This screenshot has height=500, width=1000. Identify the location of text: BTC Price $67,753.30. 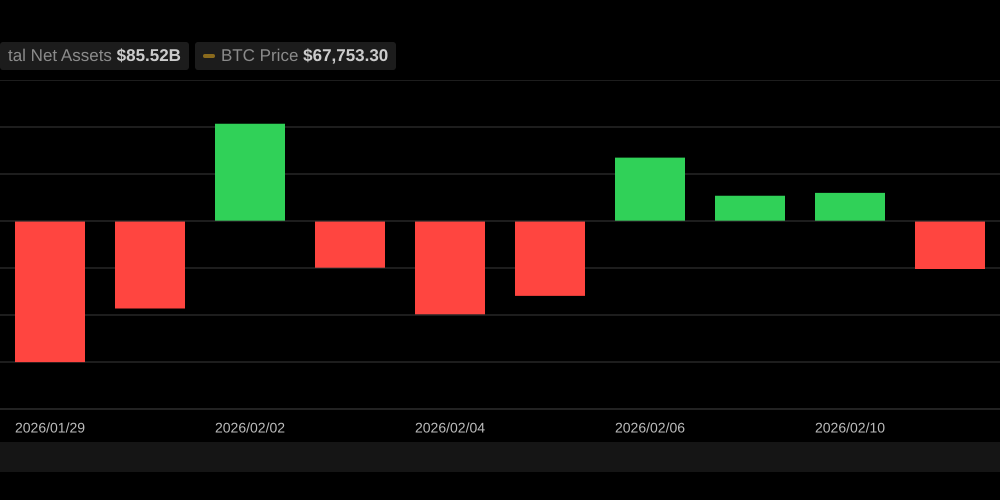
(304, 56).